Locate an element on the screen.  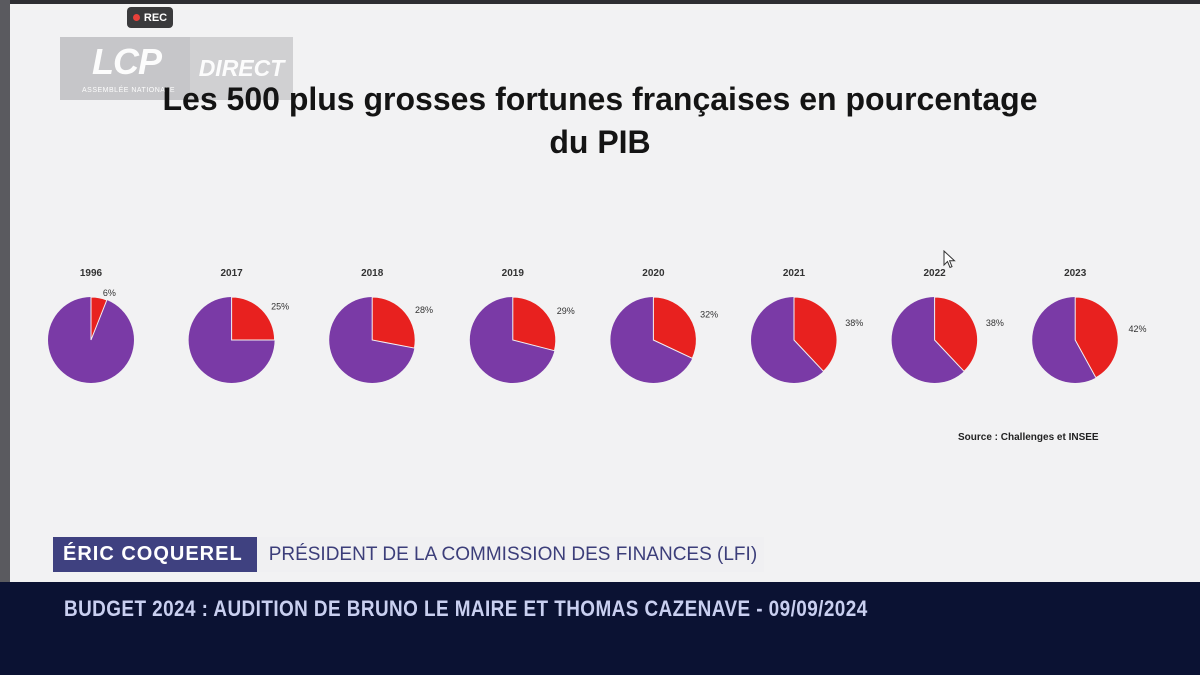
pie-year-label: 2023 is located at coordinates (1075, 273).